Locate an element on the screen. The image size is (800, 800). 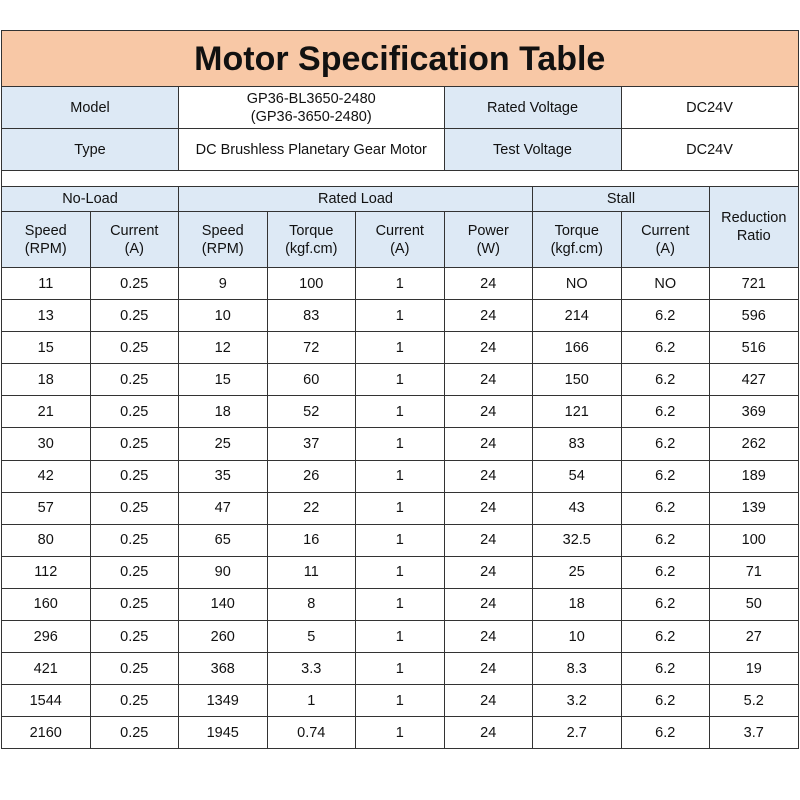
table-cell: 121 is located at coordinates (577, 412).